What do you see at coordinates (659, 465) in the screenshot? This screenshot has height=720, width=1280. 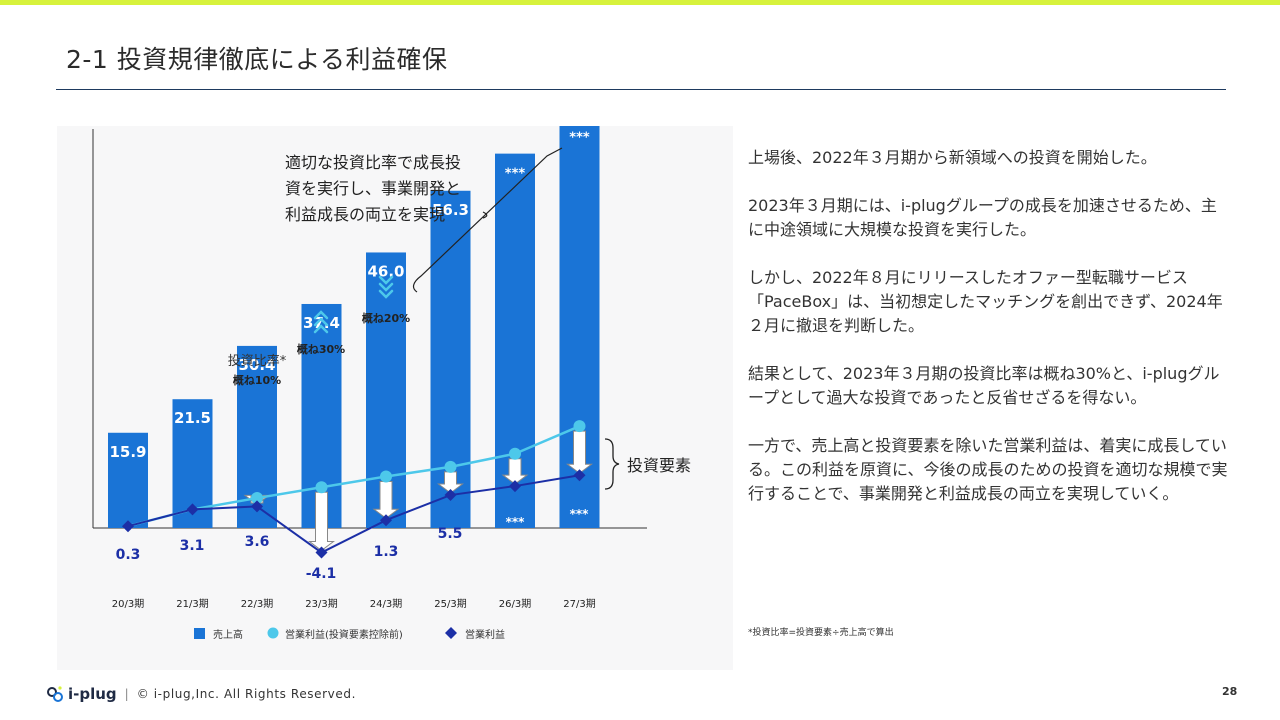 I see `investment-element-label: 投資要素` at bounding box center [659, 465].